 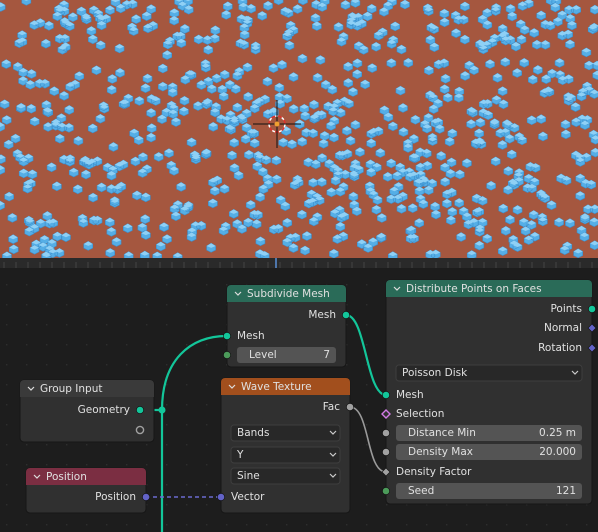 What do you see at coordinates (557, 452) in the screenshot?
I see `field-value: 20.000` at bounding box center [557, 452].